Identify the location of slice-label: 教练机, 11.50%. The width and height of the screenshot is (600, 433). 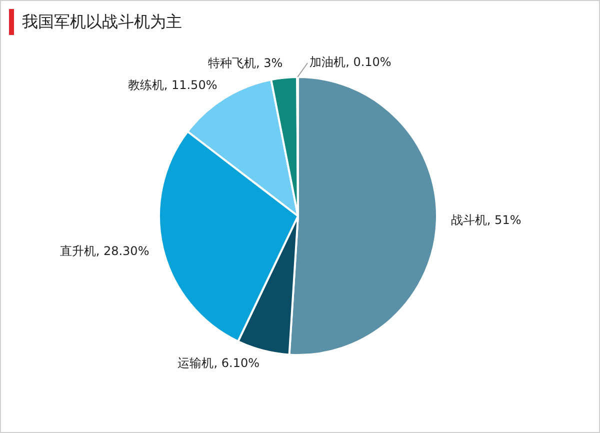
(173, 85).